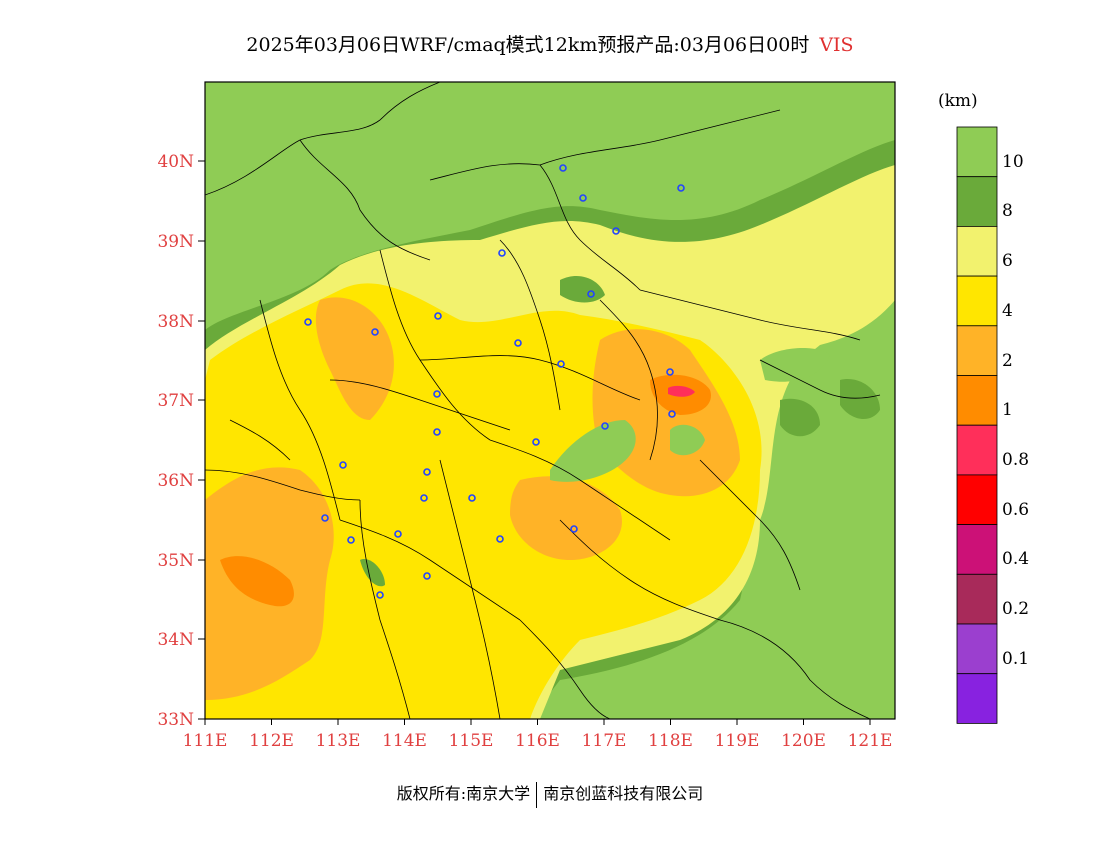 The height and width of the screenshot is (850, 1100). Describe the element at coordinates (1013, 161) in the screenshot. I see `colorbar-level-label: 10` at that location.